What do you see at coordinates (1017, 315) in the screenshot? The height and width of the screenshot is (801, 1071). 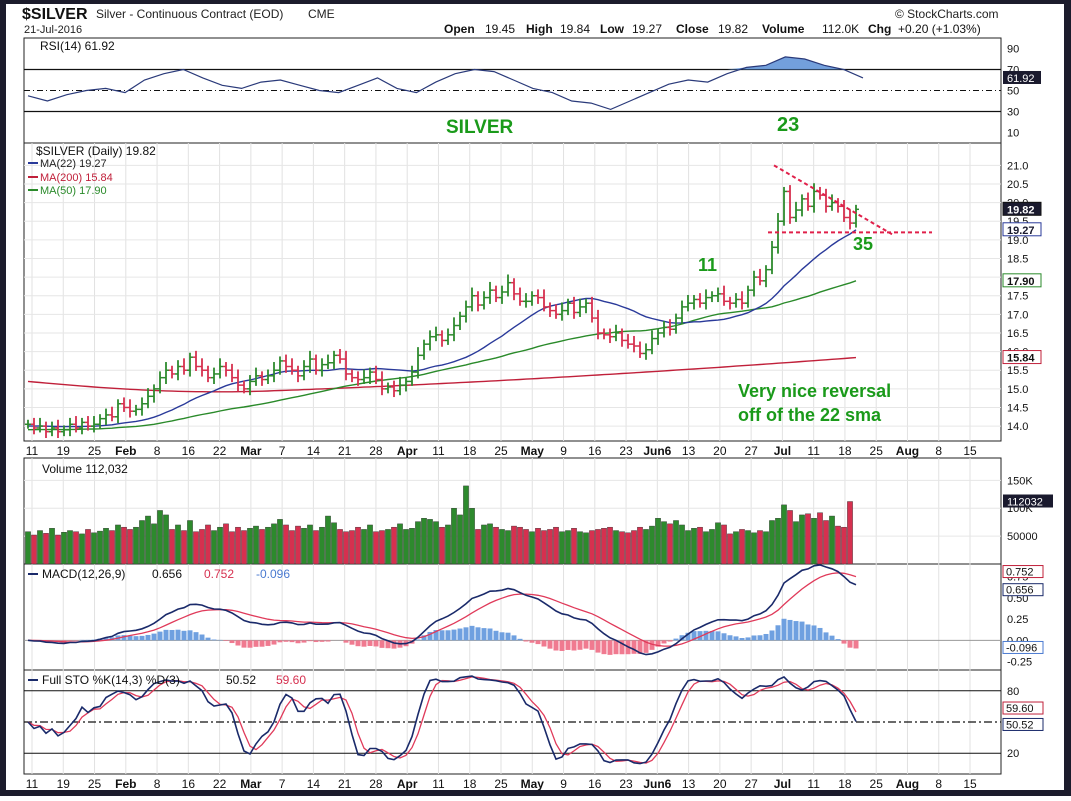 I see `price-tick-label: 17.0` at bounding box center [1017, 315].